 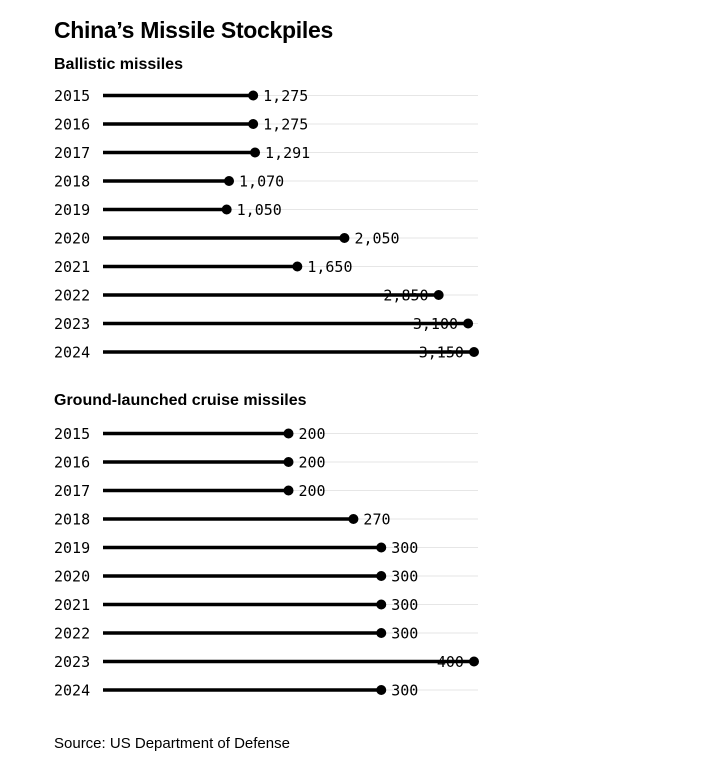 I want to click on value-label: 3,150, so click(x=441, y=353).